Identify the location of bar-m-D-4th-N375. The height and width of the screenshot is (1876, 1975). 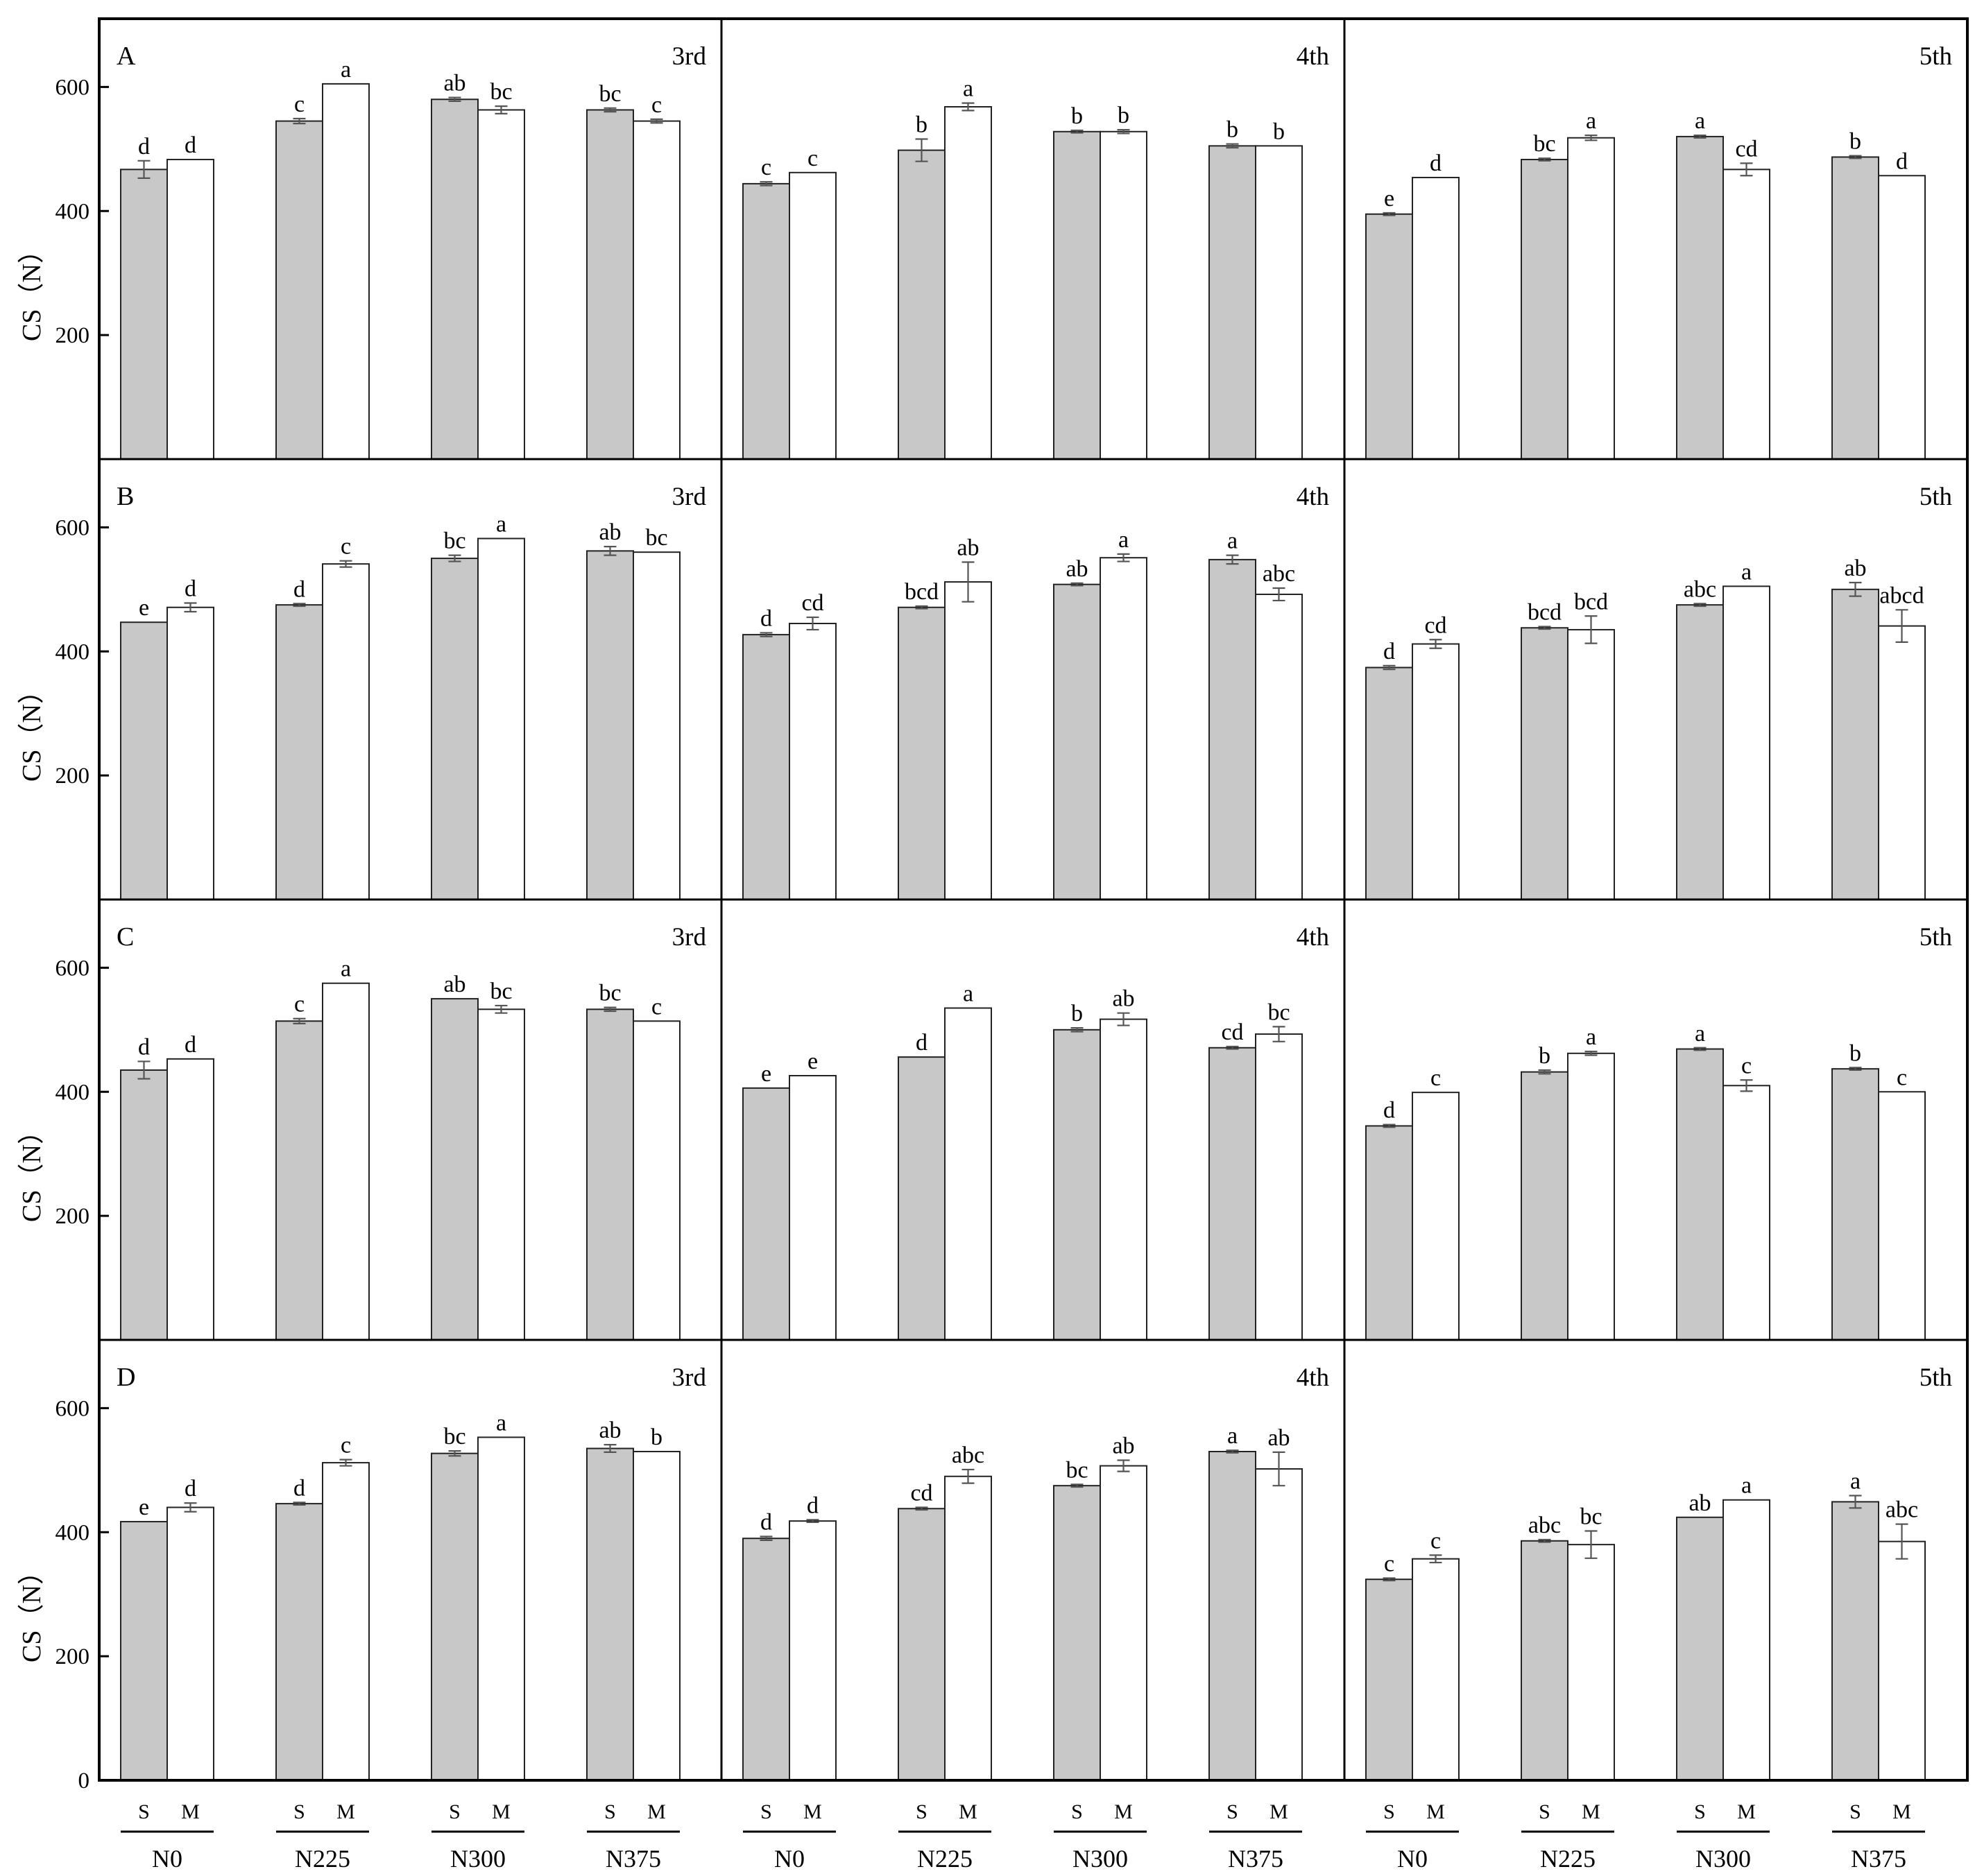
(1279, 1624).